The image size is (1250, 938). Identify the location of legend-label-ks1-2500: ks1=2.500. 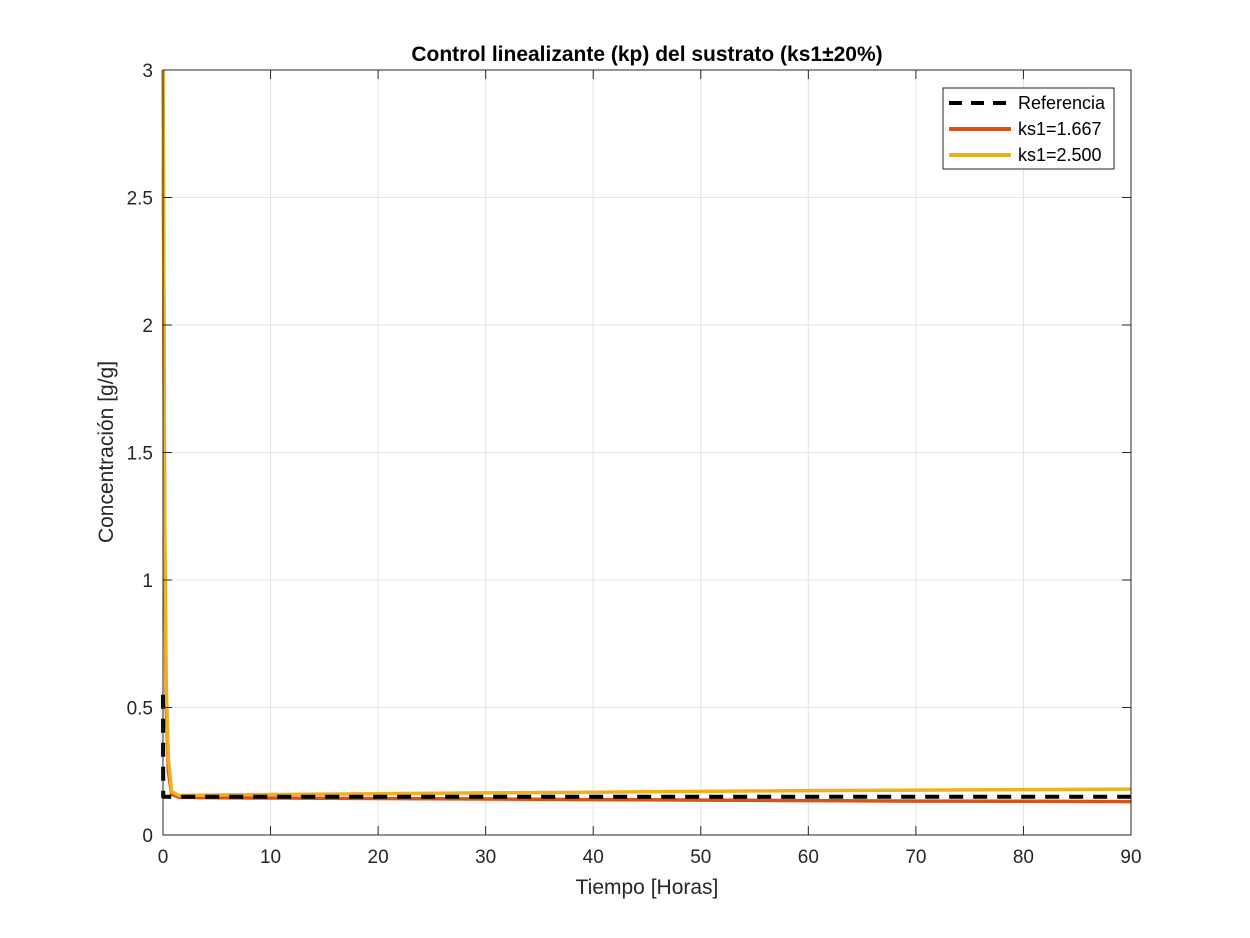
(1060, 155).